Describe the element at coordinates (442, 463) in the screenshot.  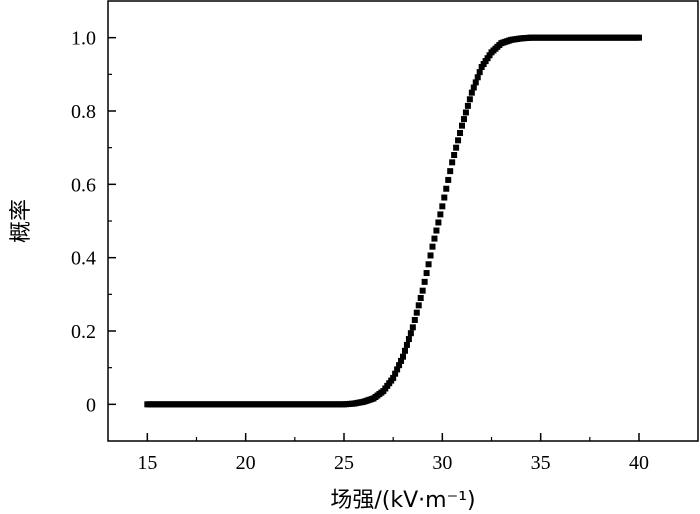
I see `x-tick-label: 30` at that location.